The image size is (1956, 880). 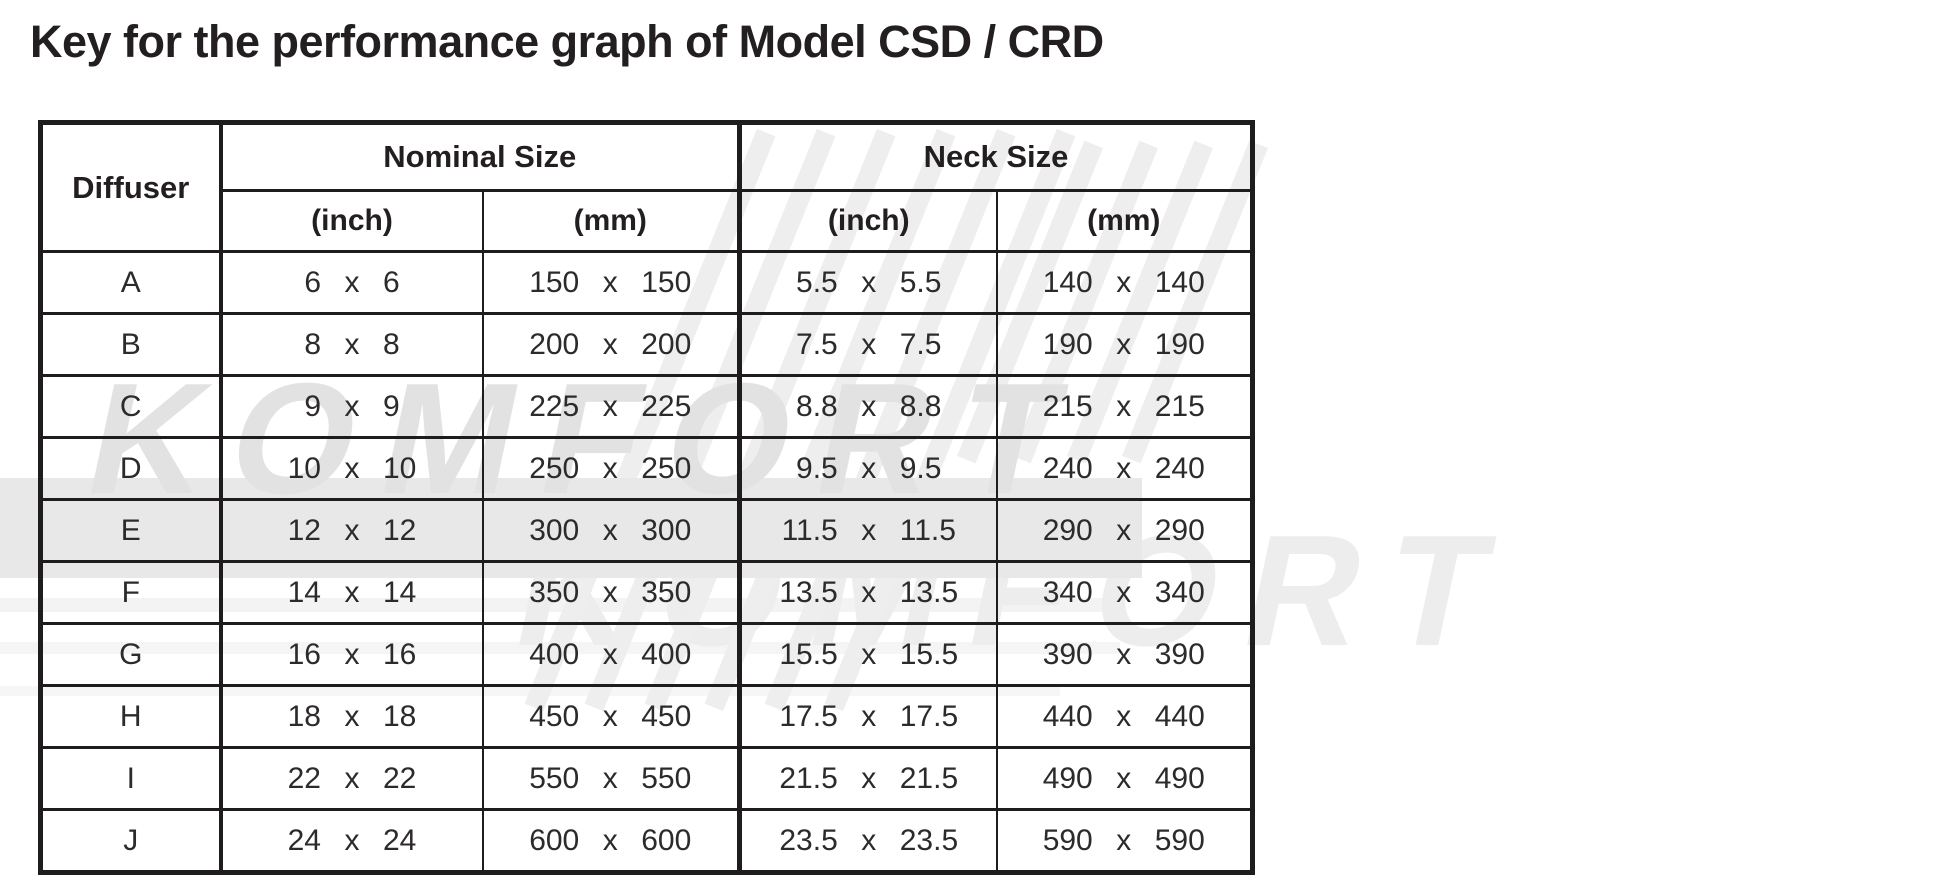 I want to click on diffuser-cell: E, so click(x=131, y=530).